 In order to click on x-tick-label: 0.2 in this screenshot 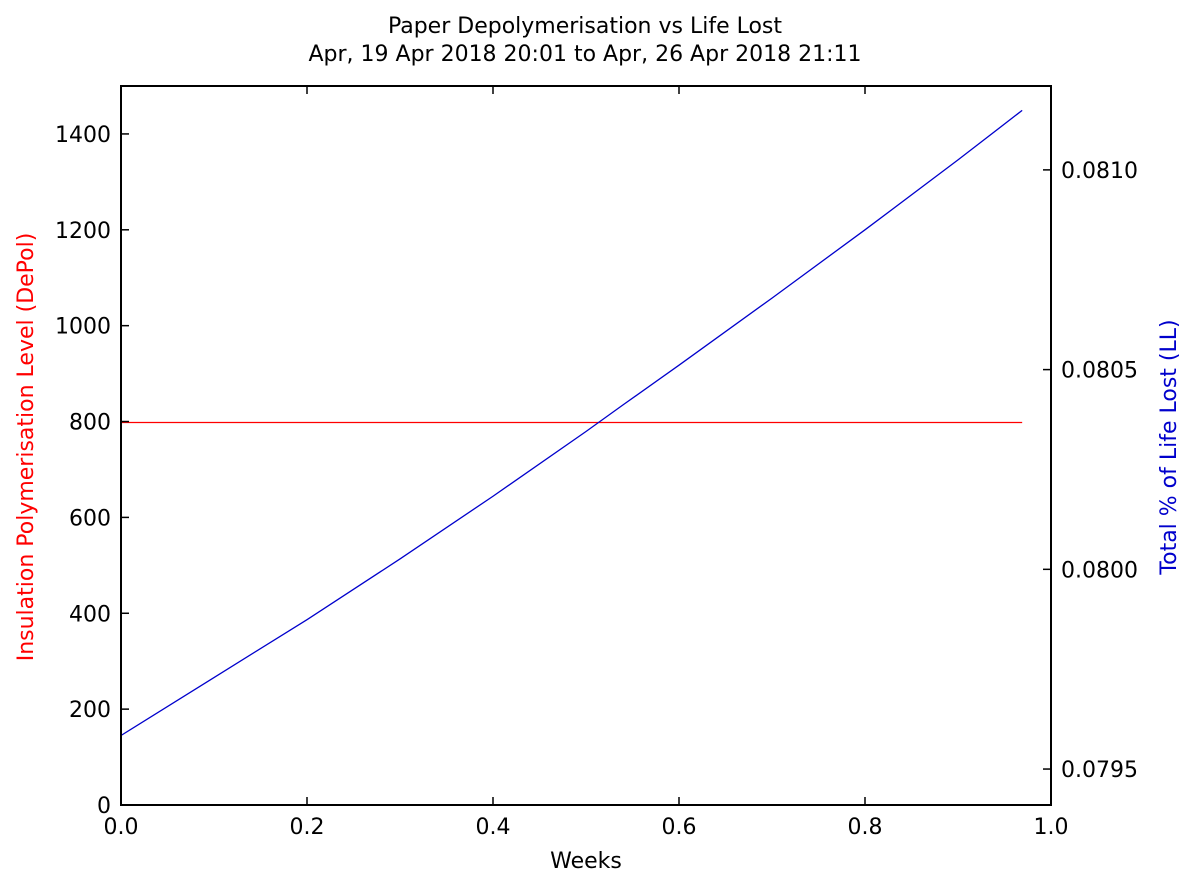, I will do `click(307, 827)`.